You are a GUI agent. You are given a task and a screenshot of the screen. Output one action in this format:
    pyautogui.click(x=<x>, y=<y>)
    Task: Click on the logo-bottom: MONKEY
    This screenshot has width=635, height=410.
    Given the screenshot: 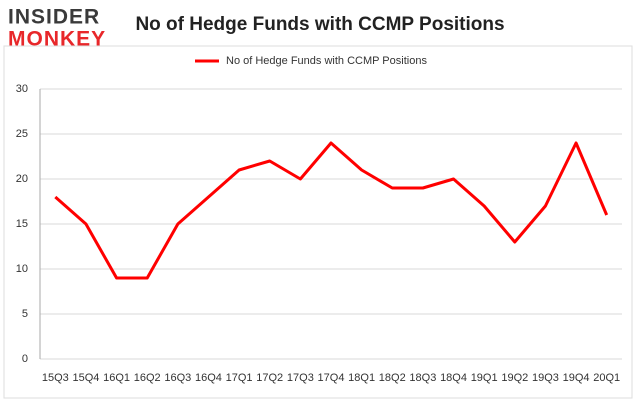 What is the action you would take?
    pyautogui.click(x=57, y=39)
    